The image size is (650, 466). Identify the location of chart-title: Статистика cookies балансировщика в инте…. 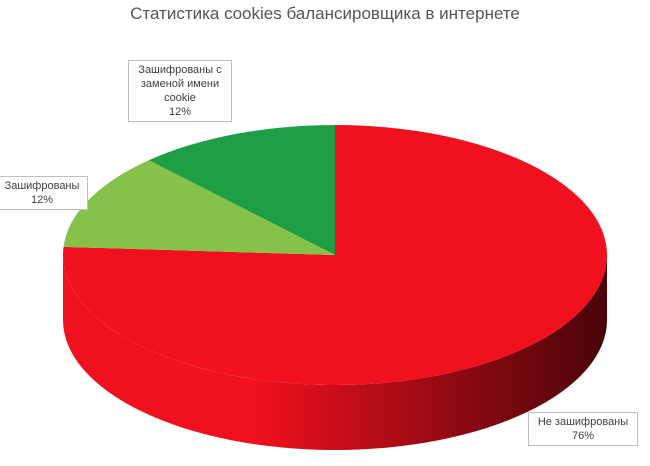
(325, 13).